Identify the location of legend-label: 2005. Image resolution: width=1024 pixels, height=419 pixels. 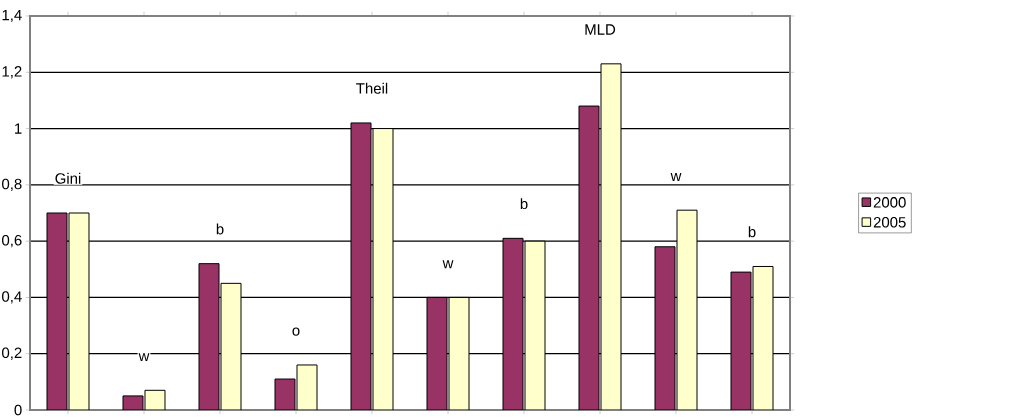
(889, 222).